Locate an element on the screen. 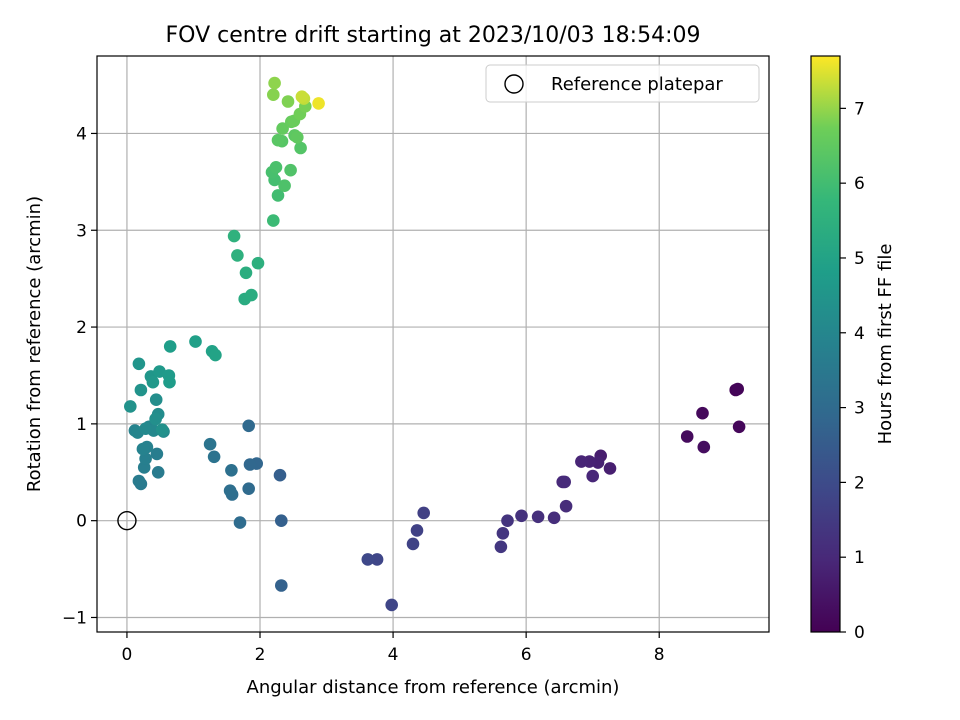  legend-box is located at coordinates (622, 83).